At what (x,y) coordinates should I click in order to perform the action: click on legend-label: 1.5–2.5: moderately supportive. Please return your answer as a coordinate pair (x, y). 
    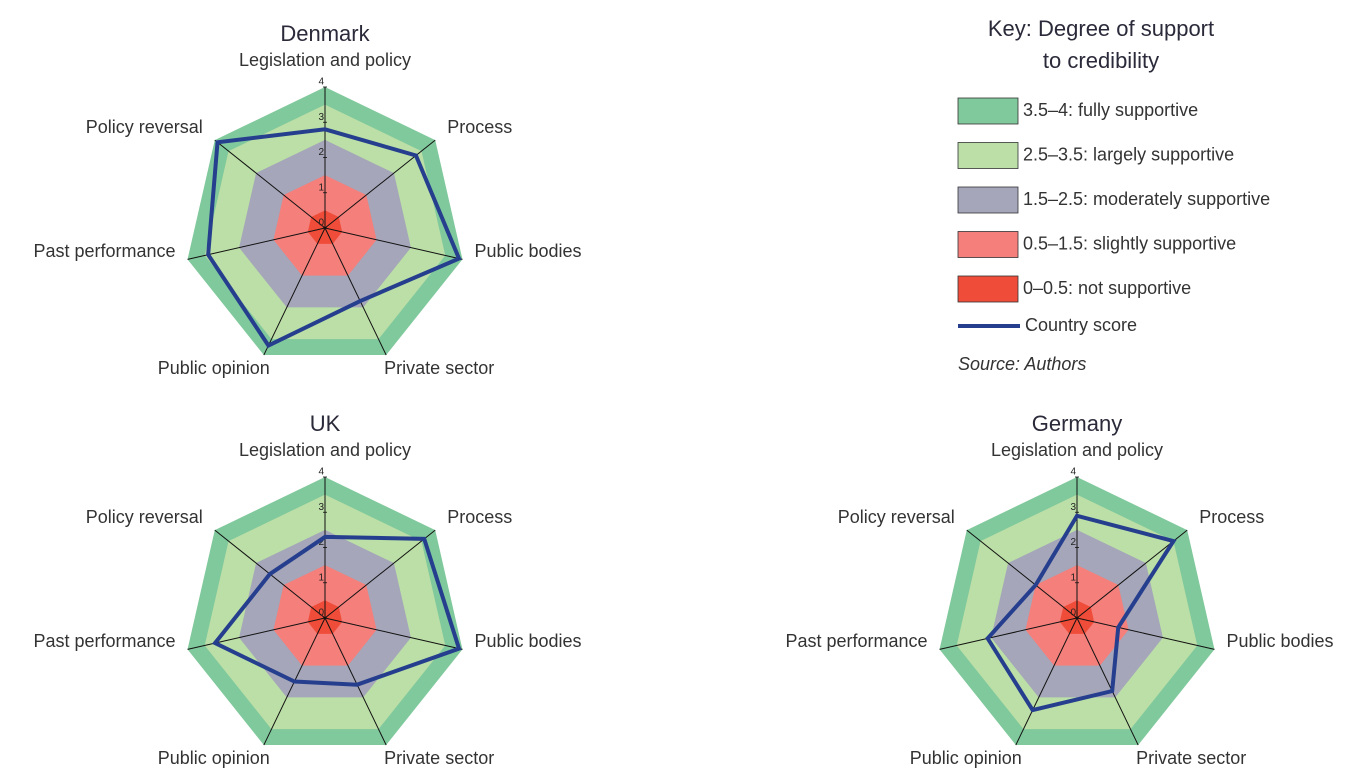
    Looking at the image, I should click on (1146, 199).